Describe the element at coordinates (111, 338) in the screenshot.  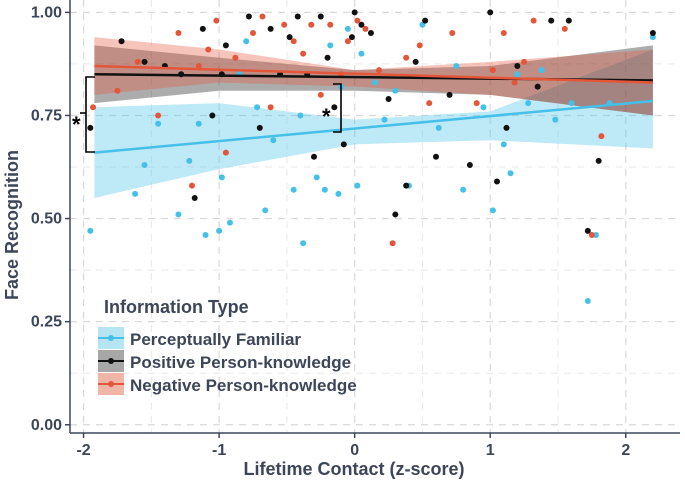
I see `legend-dot-perceptually-familiar` at that location.